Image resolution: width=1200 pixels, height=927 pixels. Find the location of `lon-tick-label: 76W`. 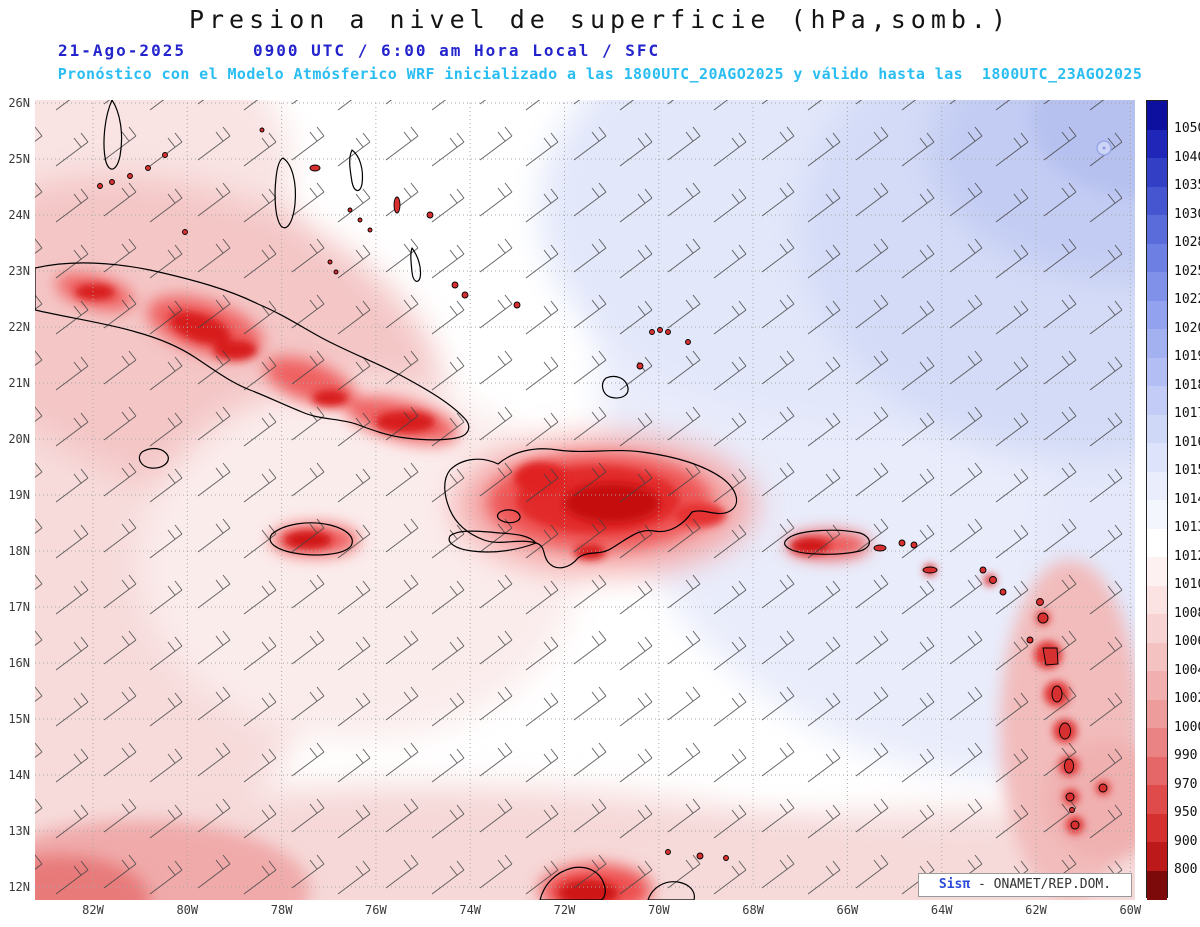

lon-tick-label: 76W is located at coordinates (376, 910).